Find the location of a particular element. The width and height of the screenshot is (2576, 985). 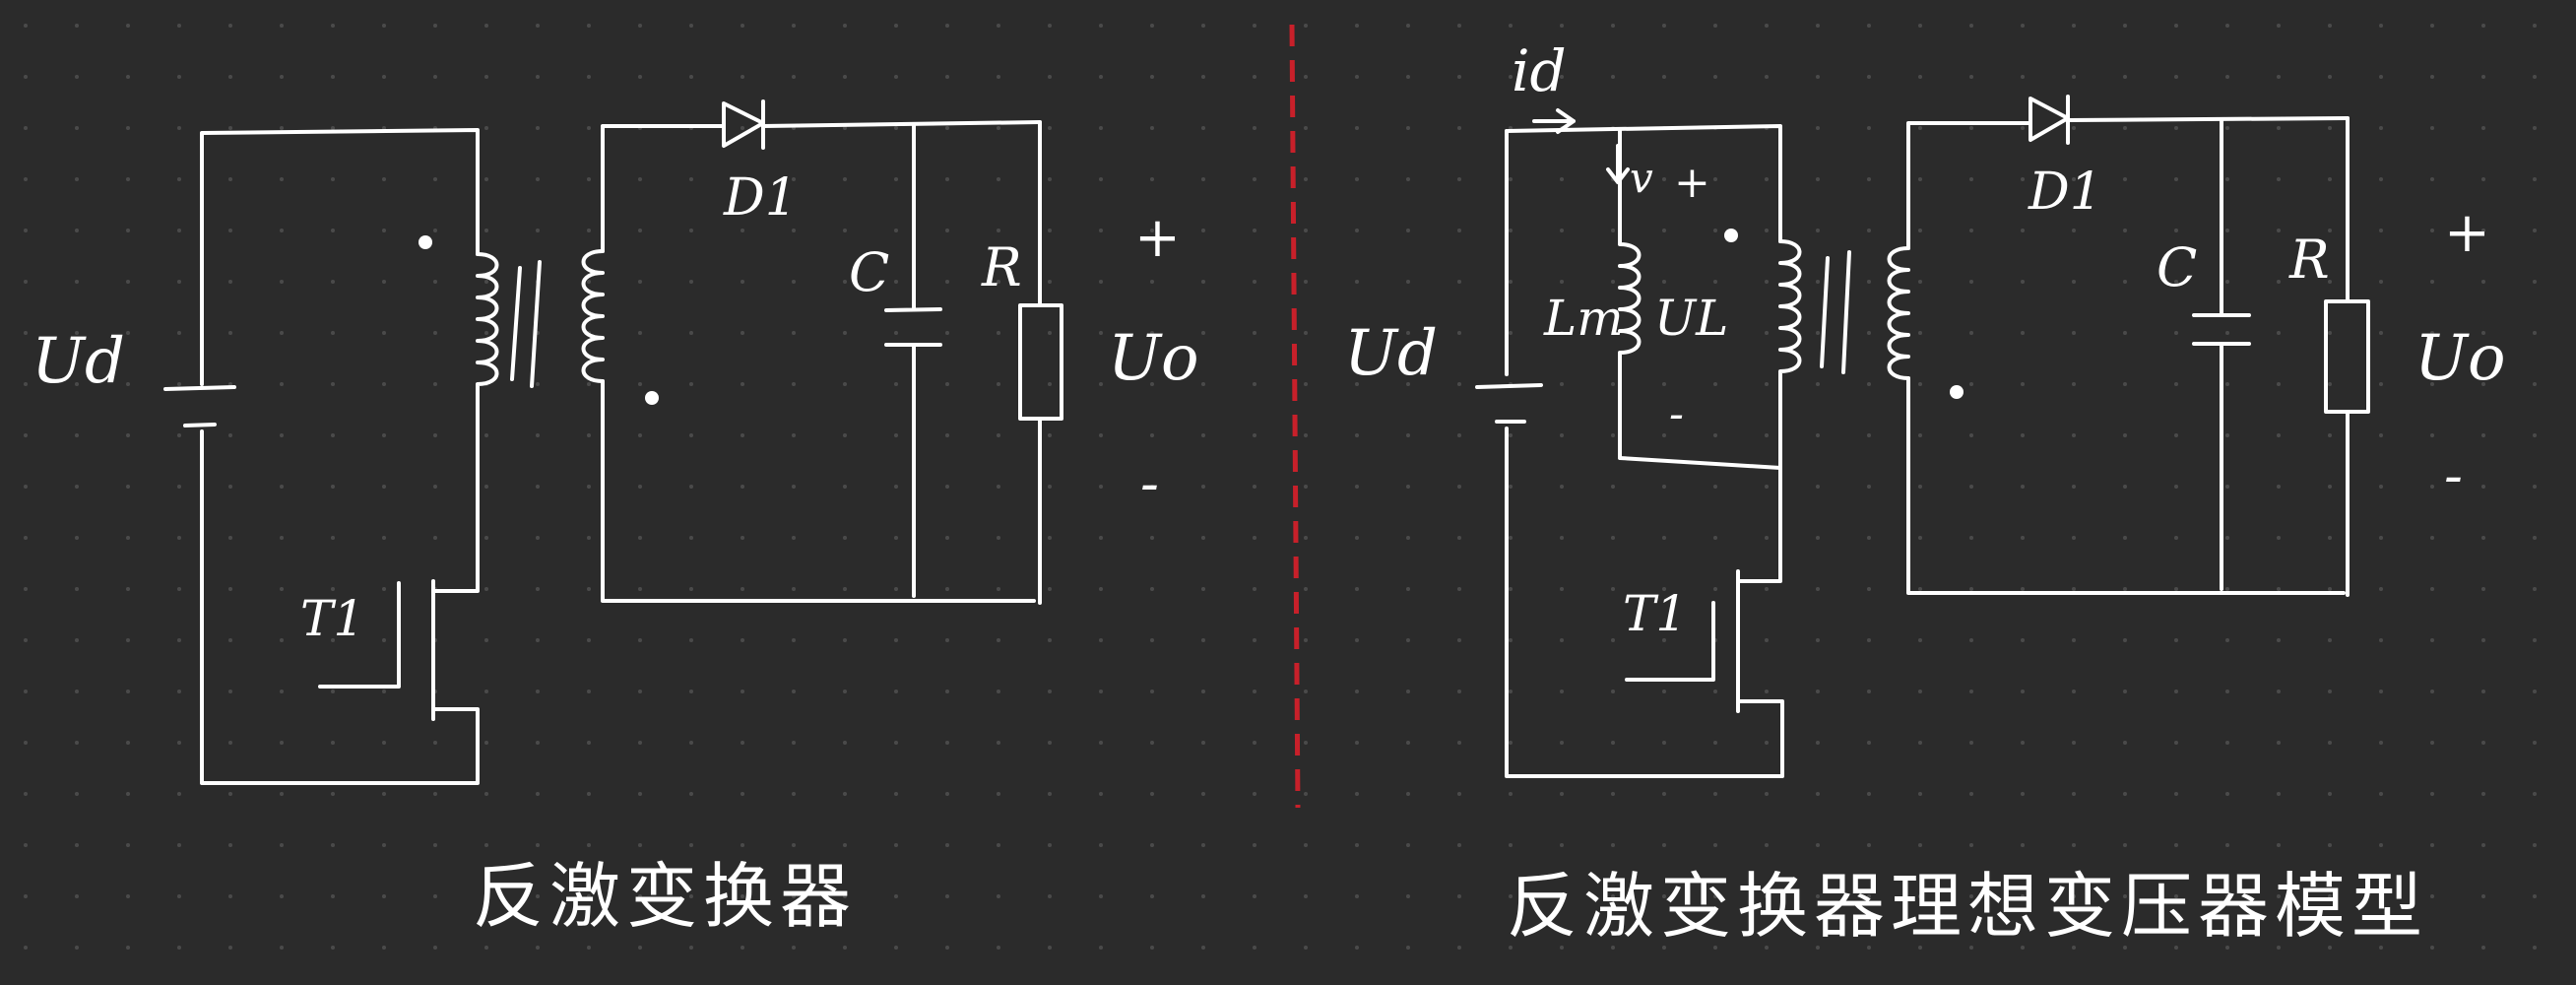

polarity-dot-primary is located at coordinates (425, 242).